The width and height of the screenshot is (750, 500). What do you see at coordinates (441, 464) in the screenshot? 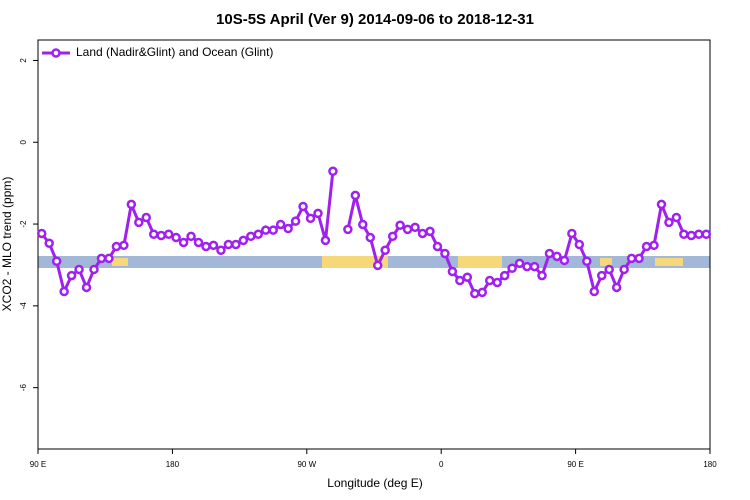
I see `x-tick-label: 0` at bounding box center [441, 464].